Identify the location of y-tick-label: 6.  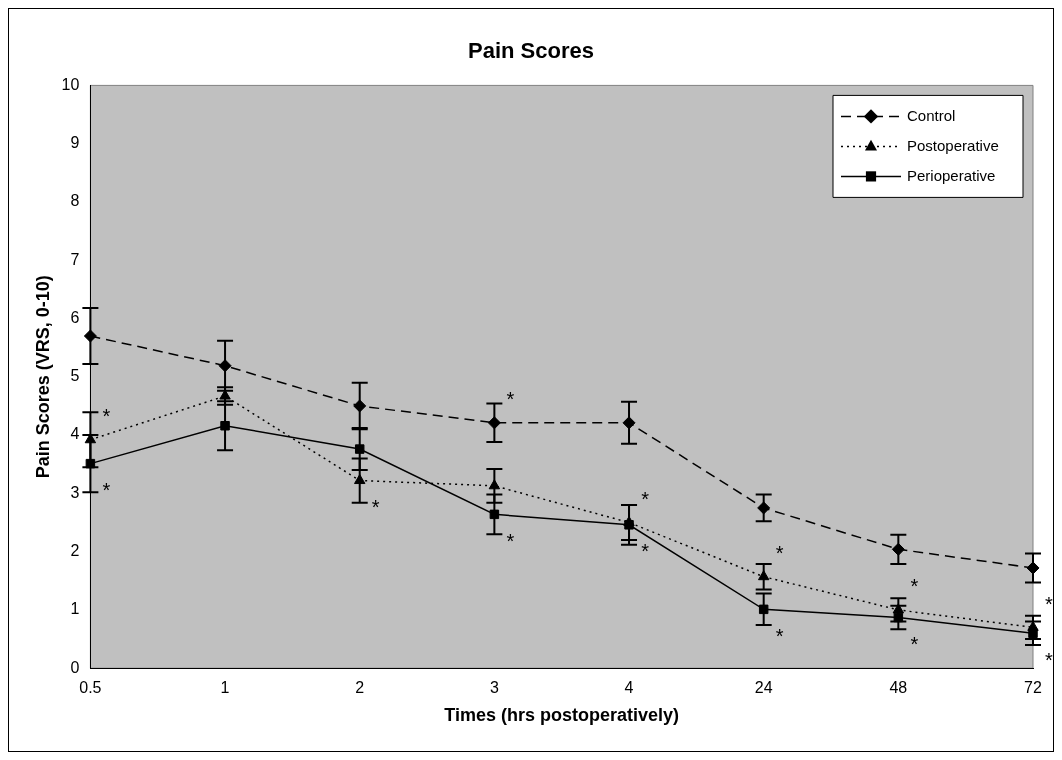
(75, 317).